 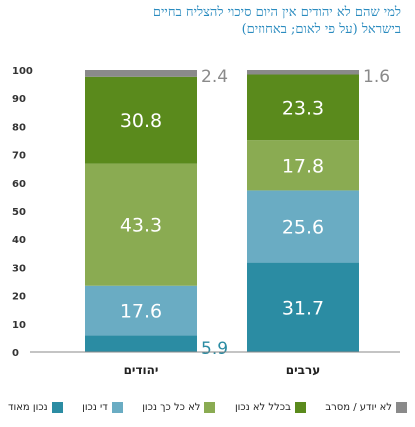 I want to click on legend-item: לא כל כך נכון, so click(x=179, y=407).